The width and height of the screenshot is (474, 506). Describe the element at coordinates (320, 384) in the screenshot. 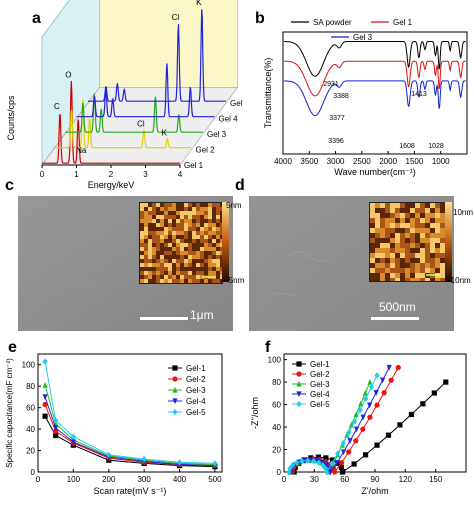

I see `legend-label: Gel-3` at that location.